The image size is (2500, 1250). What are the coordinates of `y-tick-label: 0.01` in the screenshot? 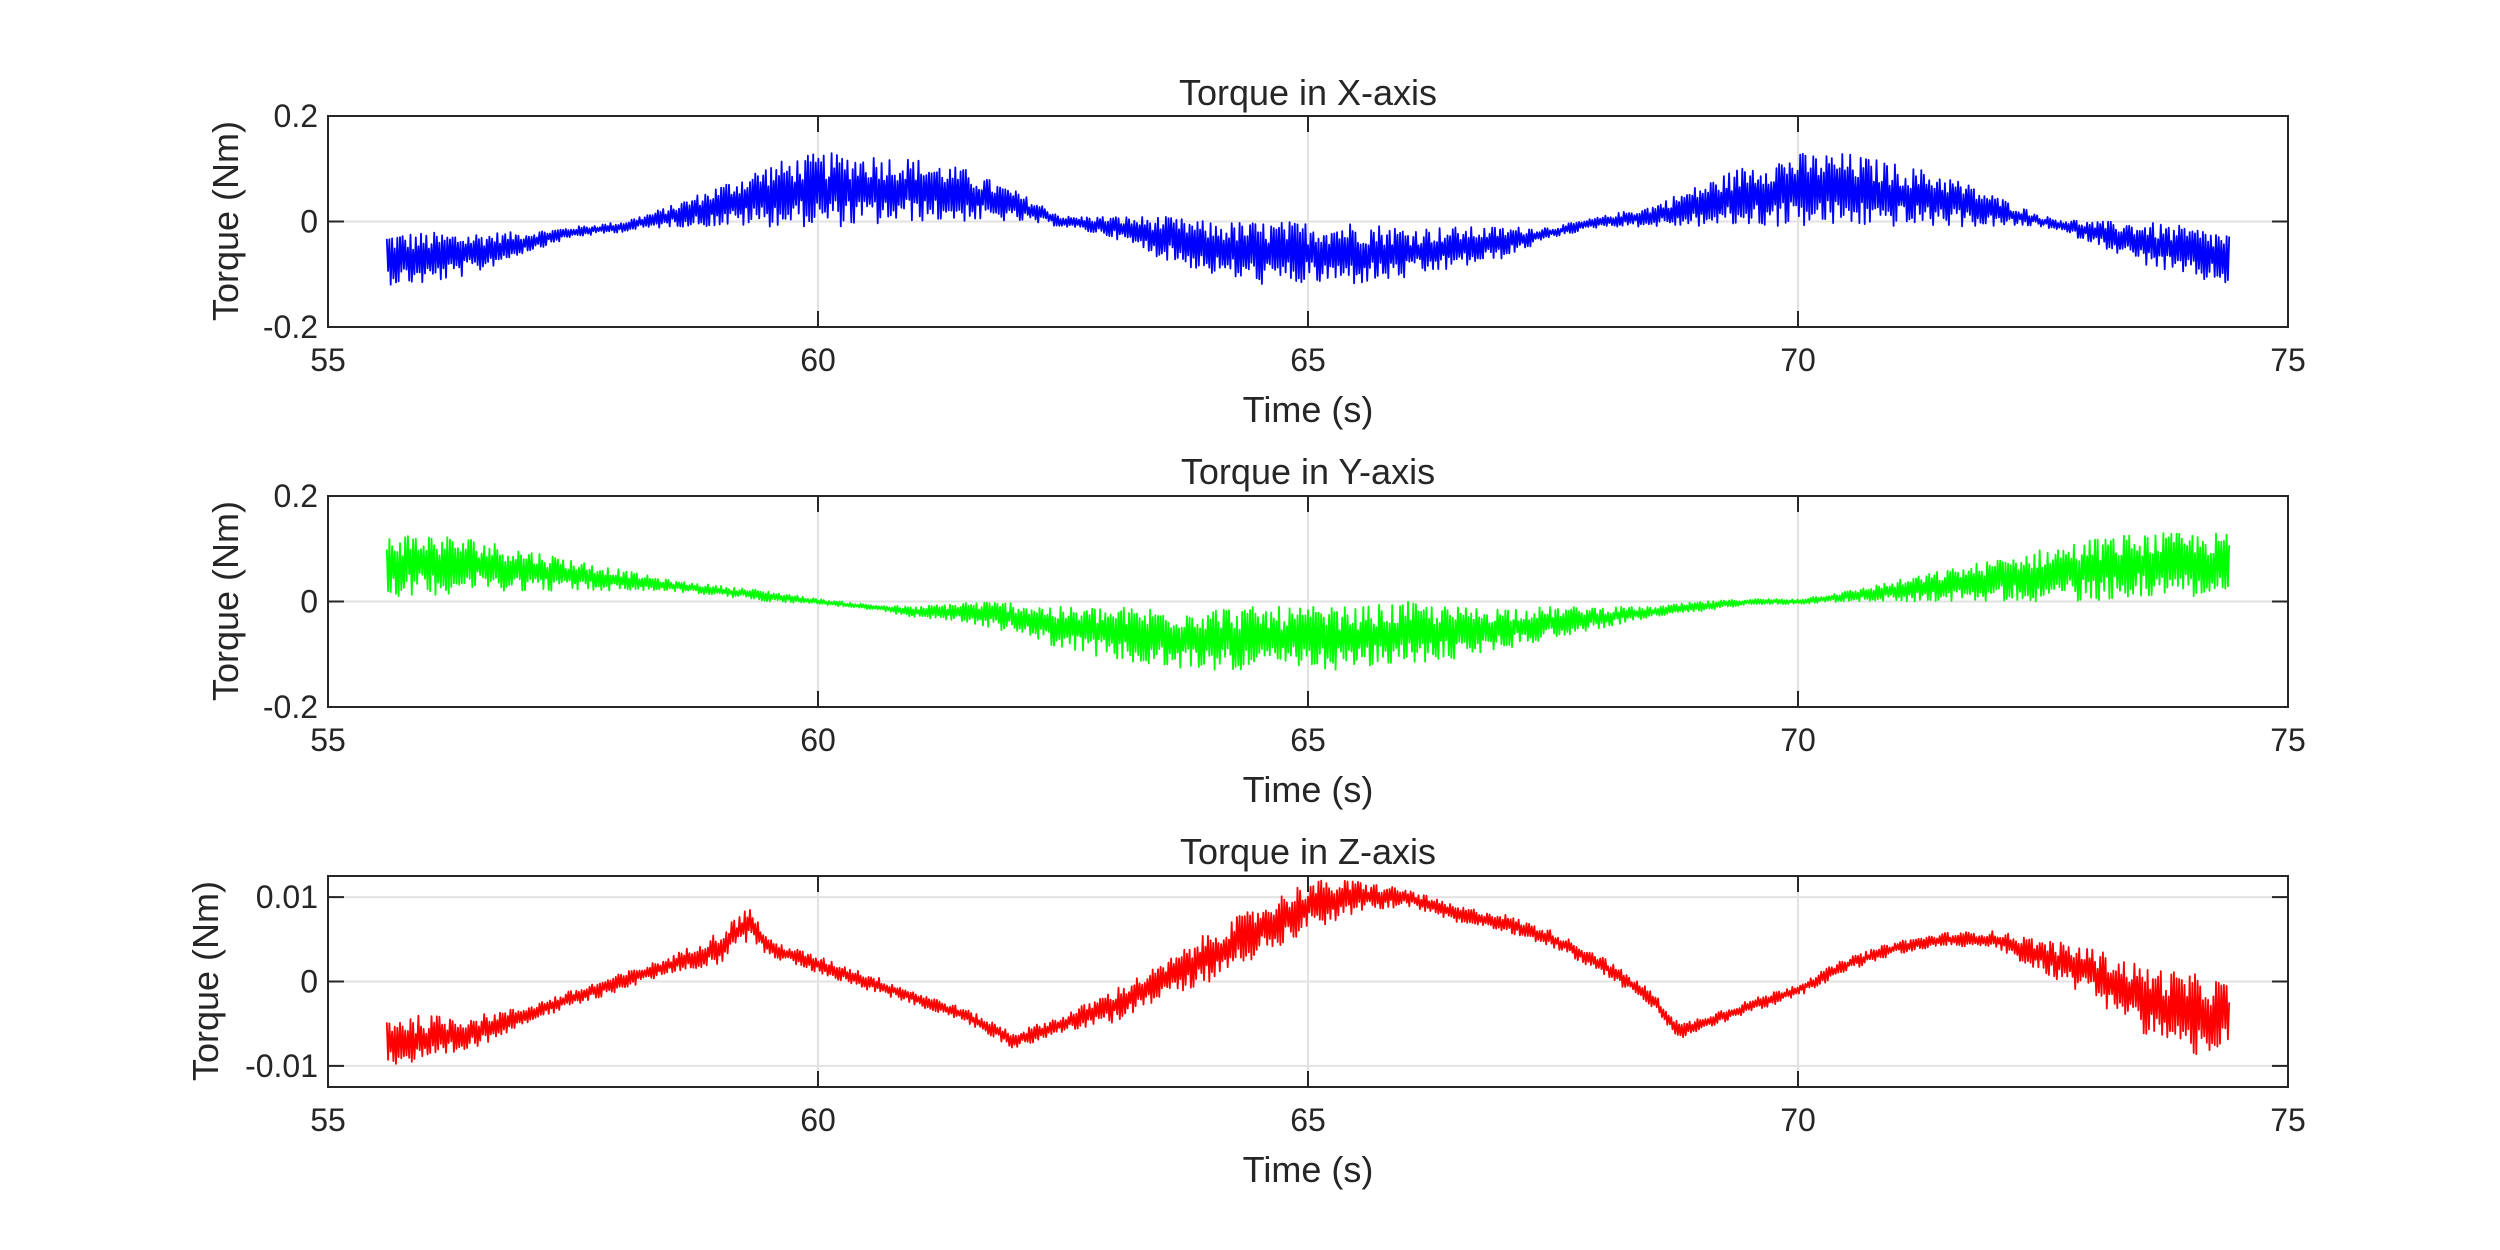 It's located at (287, 897).